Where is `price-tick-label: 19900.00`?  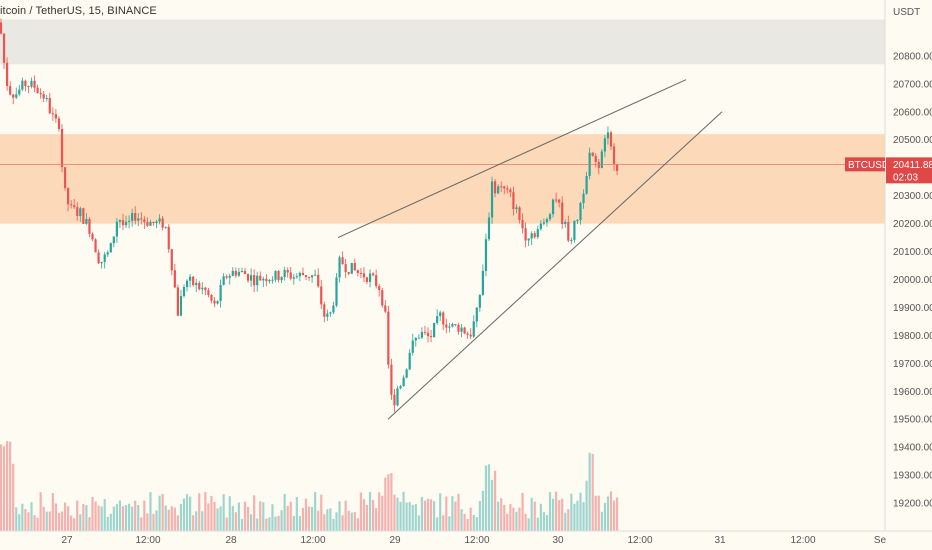 price-tick-label: 19900.00 is located at coordinates (912, 308).